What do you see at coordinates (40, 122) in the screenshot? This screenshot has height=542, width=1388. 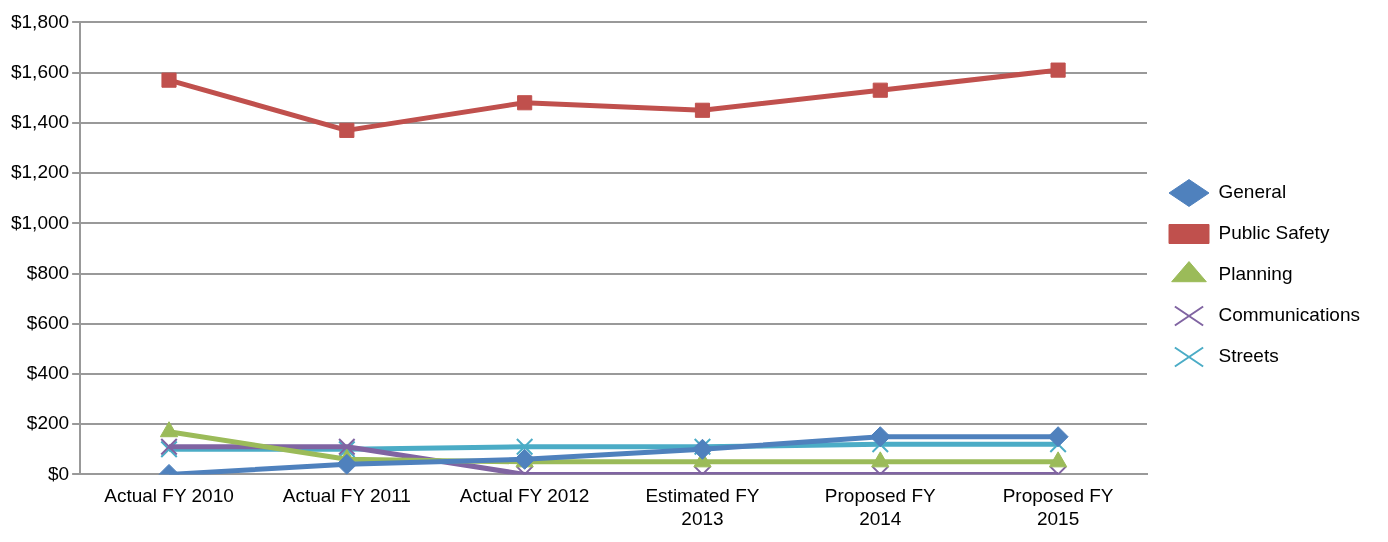 I see `y-tick-label: $1,400` at bounding box center [40, 122].